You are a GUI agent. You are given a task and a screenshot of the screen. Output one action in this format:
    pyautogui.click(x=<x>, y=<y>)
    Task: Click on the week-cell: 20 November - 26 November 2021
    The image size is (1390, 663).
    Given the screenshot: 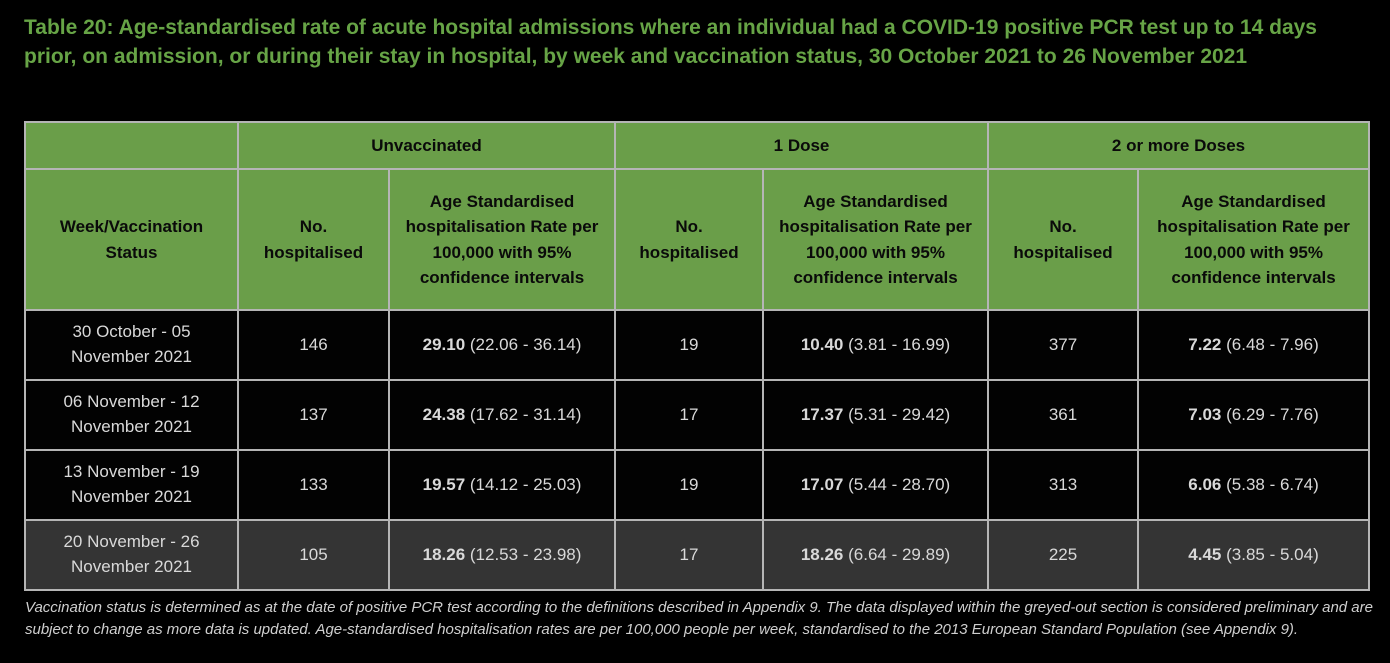 What is the action you would take?
    pyautogui.click(x=131, y=555)
    